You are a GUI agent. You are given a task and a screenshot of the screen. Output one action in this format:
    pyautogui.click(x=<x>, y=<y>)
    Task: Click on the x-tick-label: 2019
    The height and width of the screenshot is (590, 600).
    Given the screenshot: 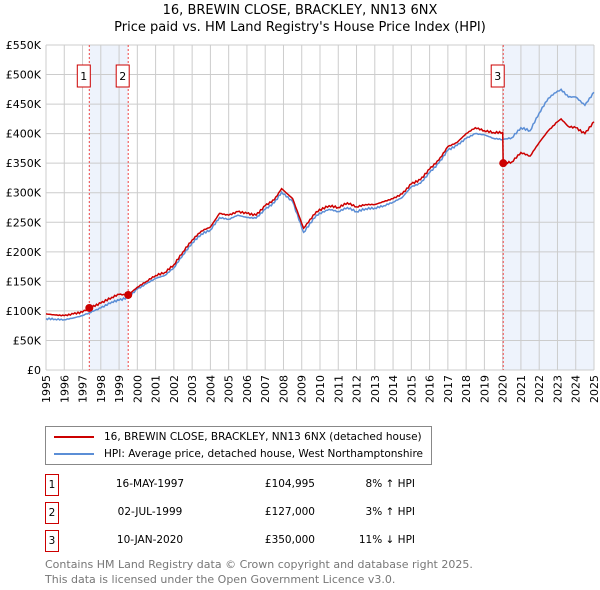 What is the action you would take?
    pyautogui.click(x=484, y=389)
    